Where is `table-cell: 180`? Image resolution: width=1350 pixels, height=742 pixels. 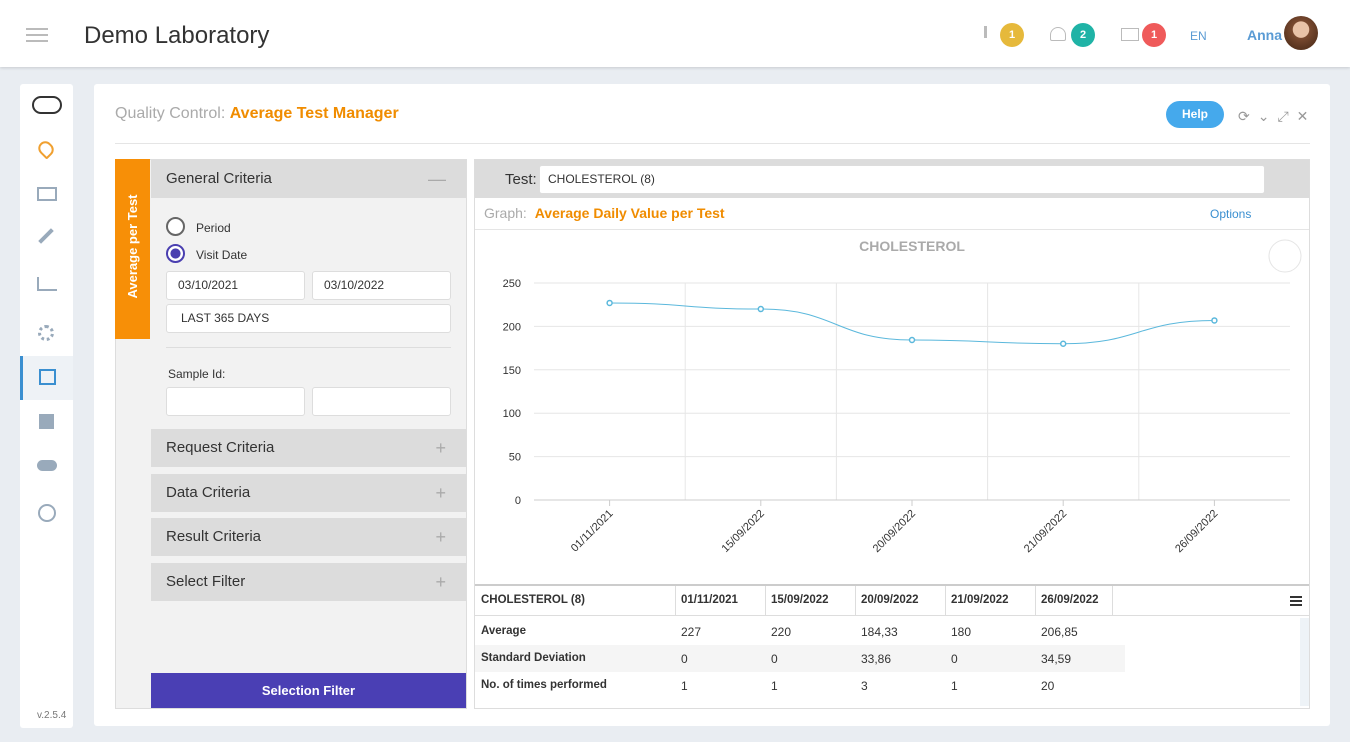
table-cell: 180 is located at coordinates (961, 632).